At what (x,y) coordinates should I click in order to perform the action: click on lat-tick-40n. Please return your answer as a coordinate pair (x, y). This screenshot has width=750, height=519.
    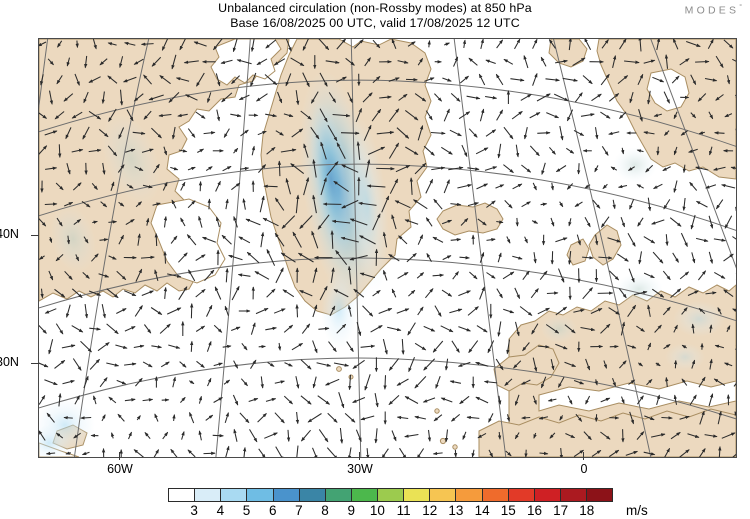
    Looking at the image, I should click on (35, 235).